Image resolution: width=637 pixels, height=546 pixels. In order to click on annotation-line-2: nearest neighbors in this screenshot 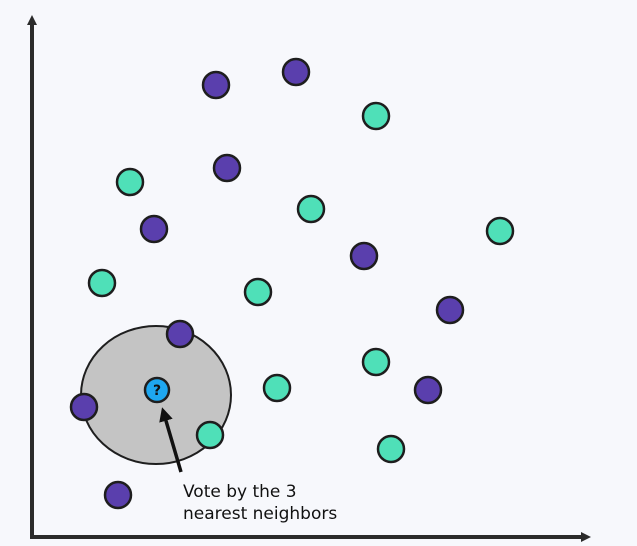, I will do `click(260, 514)`.